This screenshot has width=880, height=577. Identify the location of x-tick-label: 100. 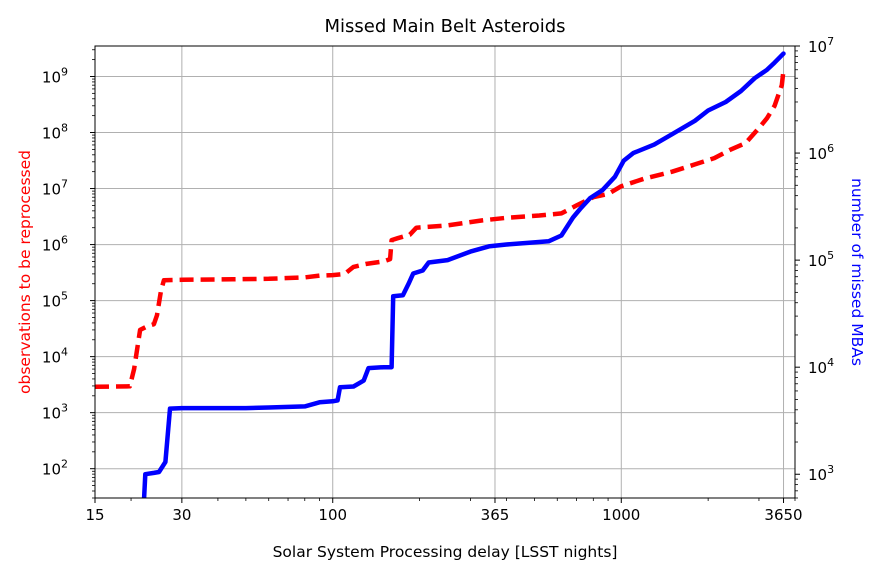
(332, 515).